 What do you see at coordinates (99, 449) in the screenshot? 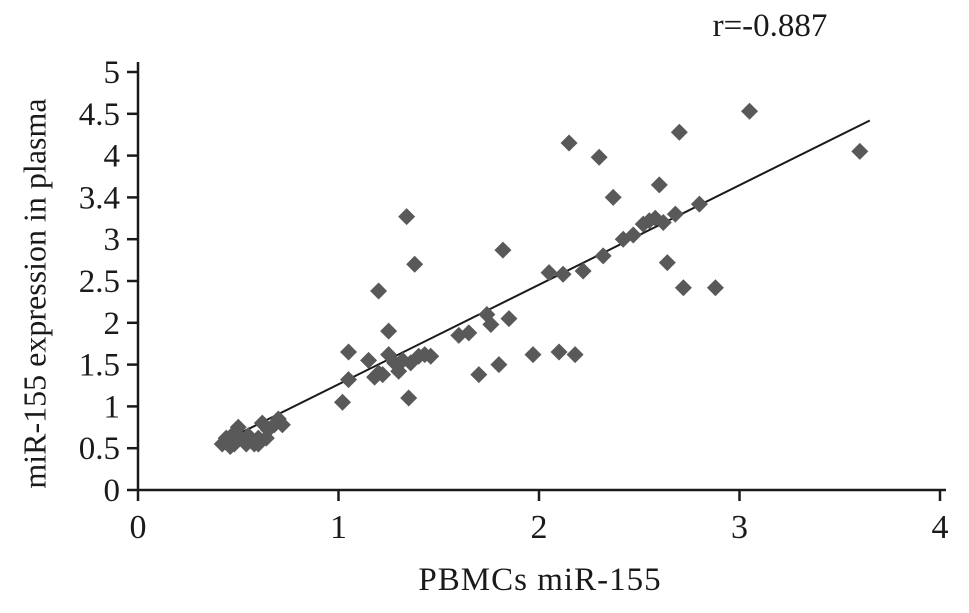
I see `y-tick-label: 0.5` at bounding box center [99, 449].